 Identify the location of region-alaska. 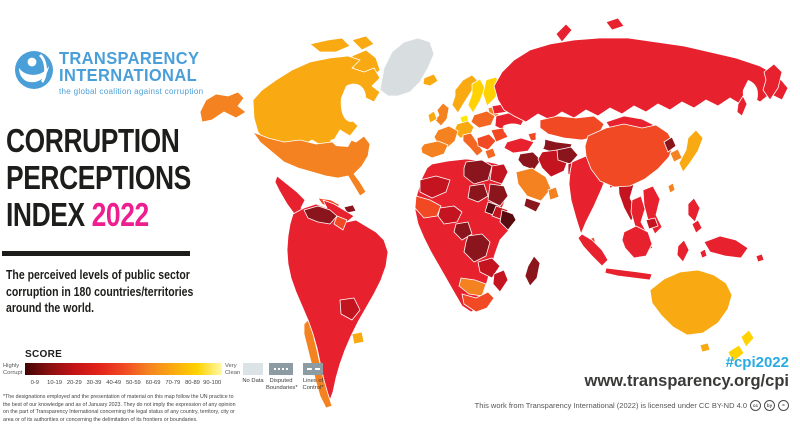
(223, 107).